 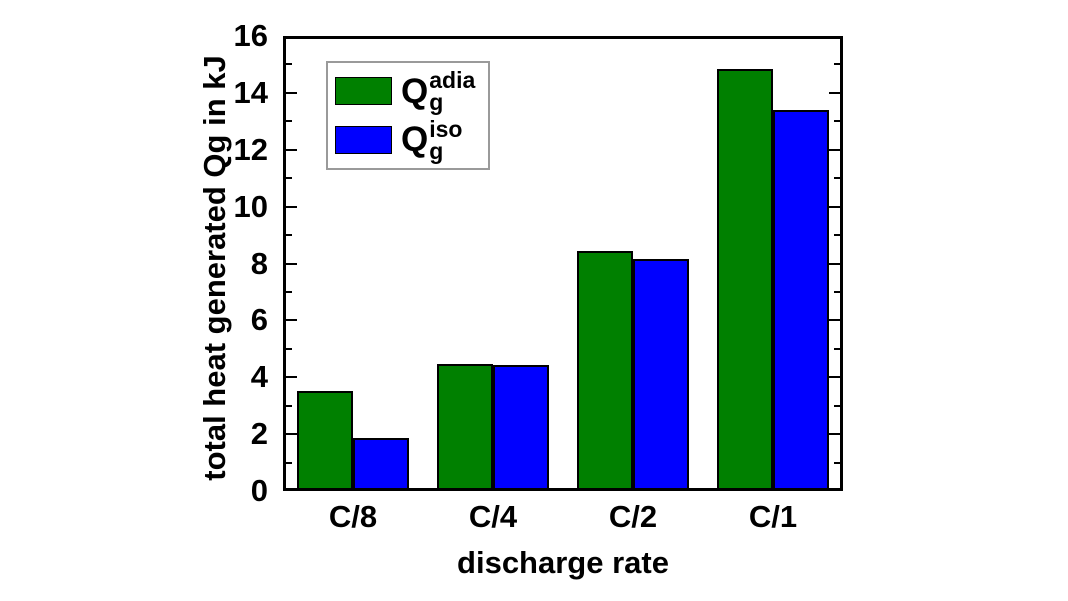 I want to click on legend-label-script-stack: iso g, so click(x=446, y=139).